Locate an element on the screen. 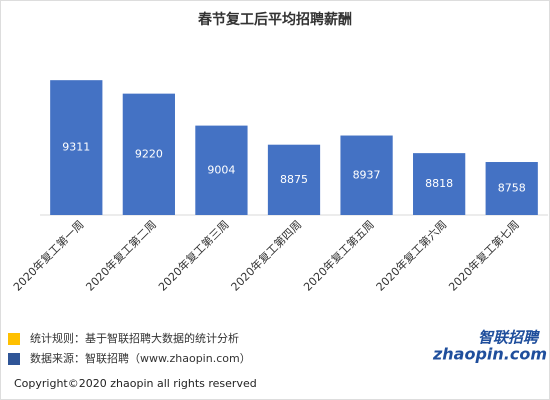 This screenshot has height=400, width=550. value-label: 9220 is located at coordinates (149, 153).